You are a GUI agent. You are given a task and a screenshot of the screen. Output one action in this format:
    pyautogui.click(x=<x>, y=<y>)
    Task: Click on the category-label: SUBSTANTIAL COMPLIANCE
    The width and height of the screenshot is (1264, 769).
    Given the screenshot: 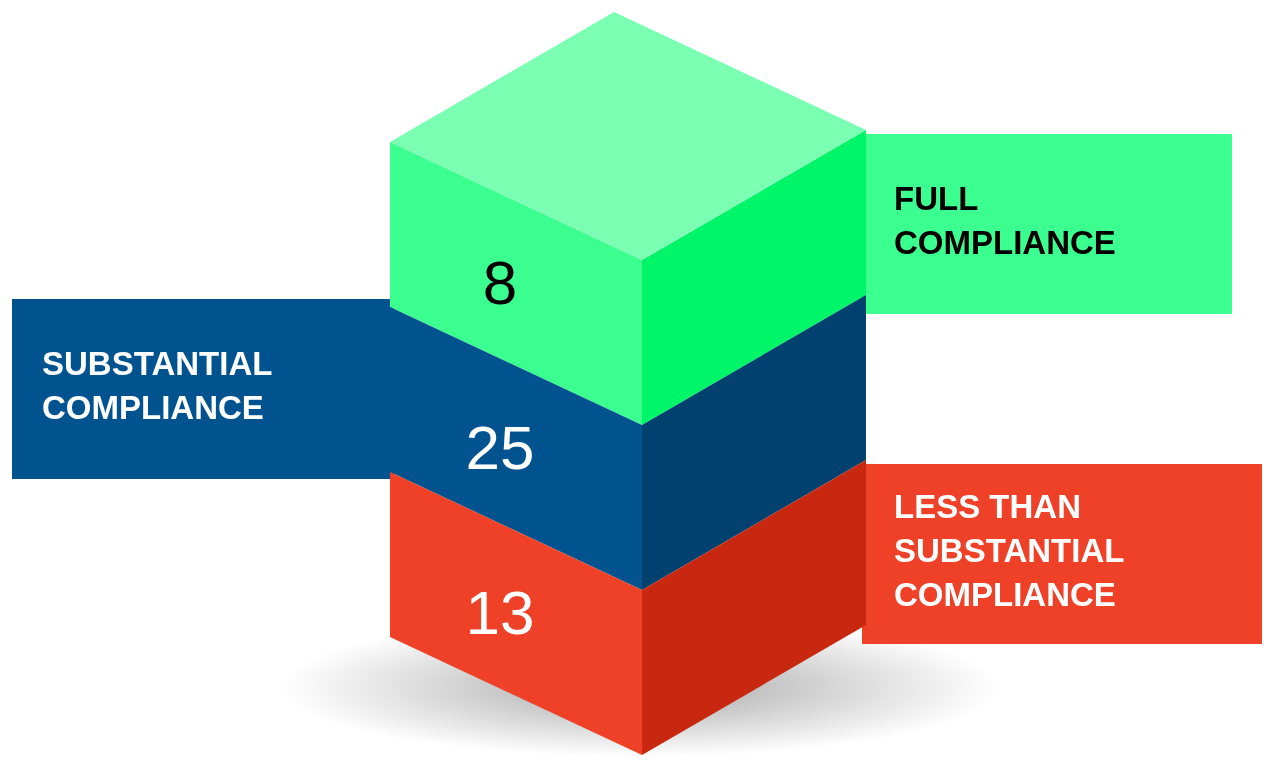 What is the action you would take?
    pyautogui.click(x=157, y=385)
    